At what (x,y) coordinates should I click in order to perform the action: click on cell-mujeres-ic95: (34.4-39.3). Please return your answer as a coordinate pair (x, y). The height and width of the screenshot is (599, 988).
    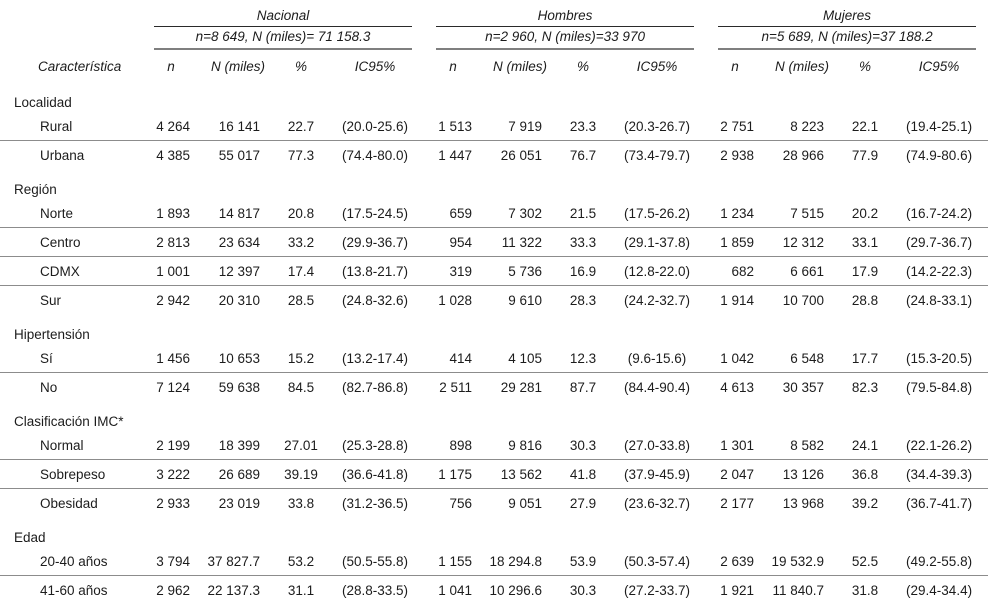
    Looking at the image, I should click on (939, 474).